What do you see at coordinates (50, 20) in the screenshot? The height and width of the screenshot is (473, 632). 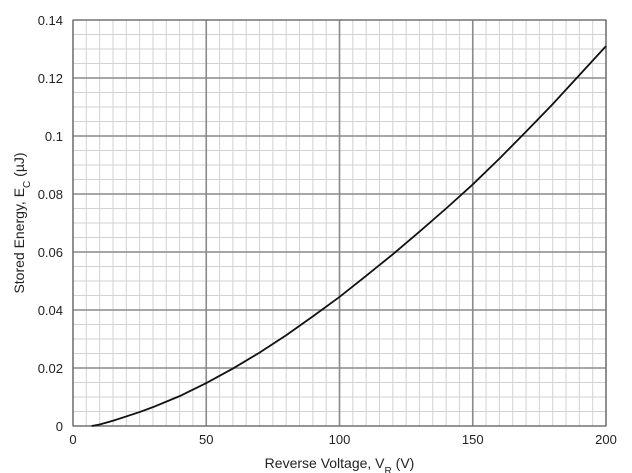 I see `y-tick-label: 0.14` at bounding box center [50, 20].